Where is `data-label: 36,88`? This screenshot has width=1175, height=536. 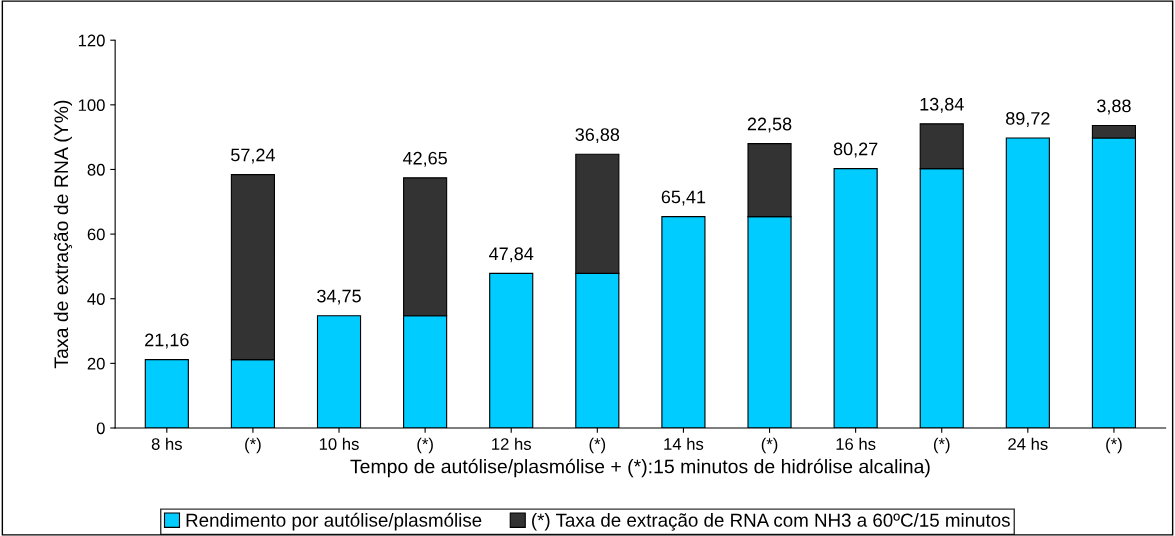
data-label: 36,88 is located at coordinates (597, 136).